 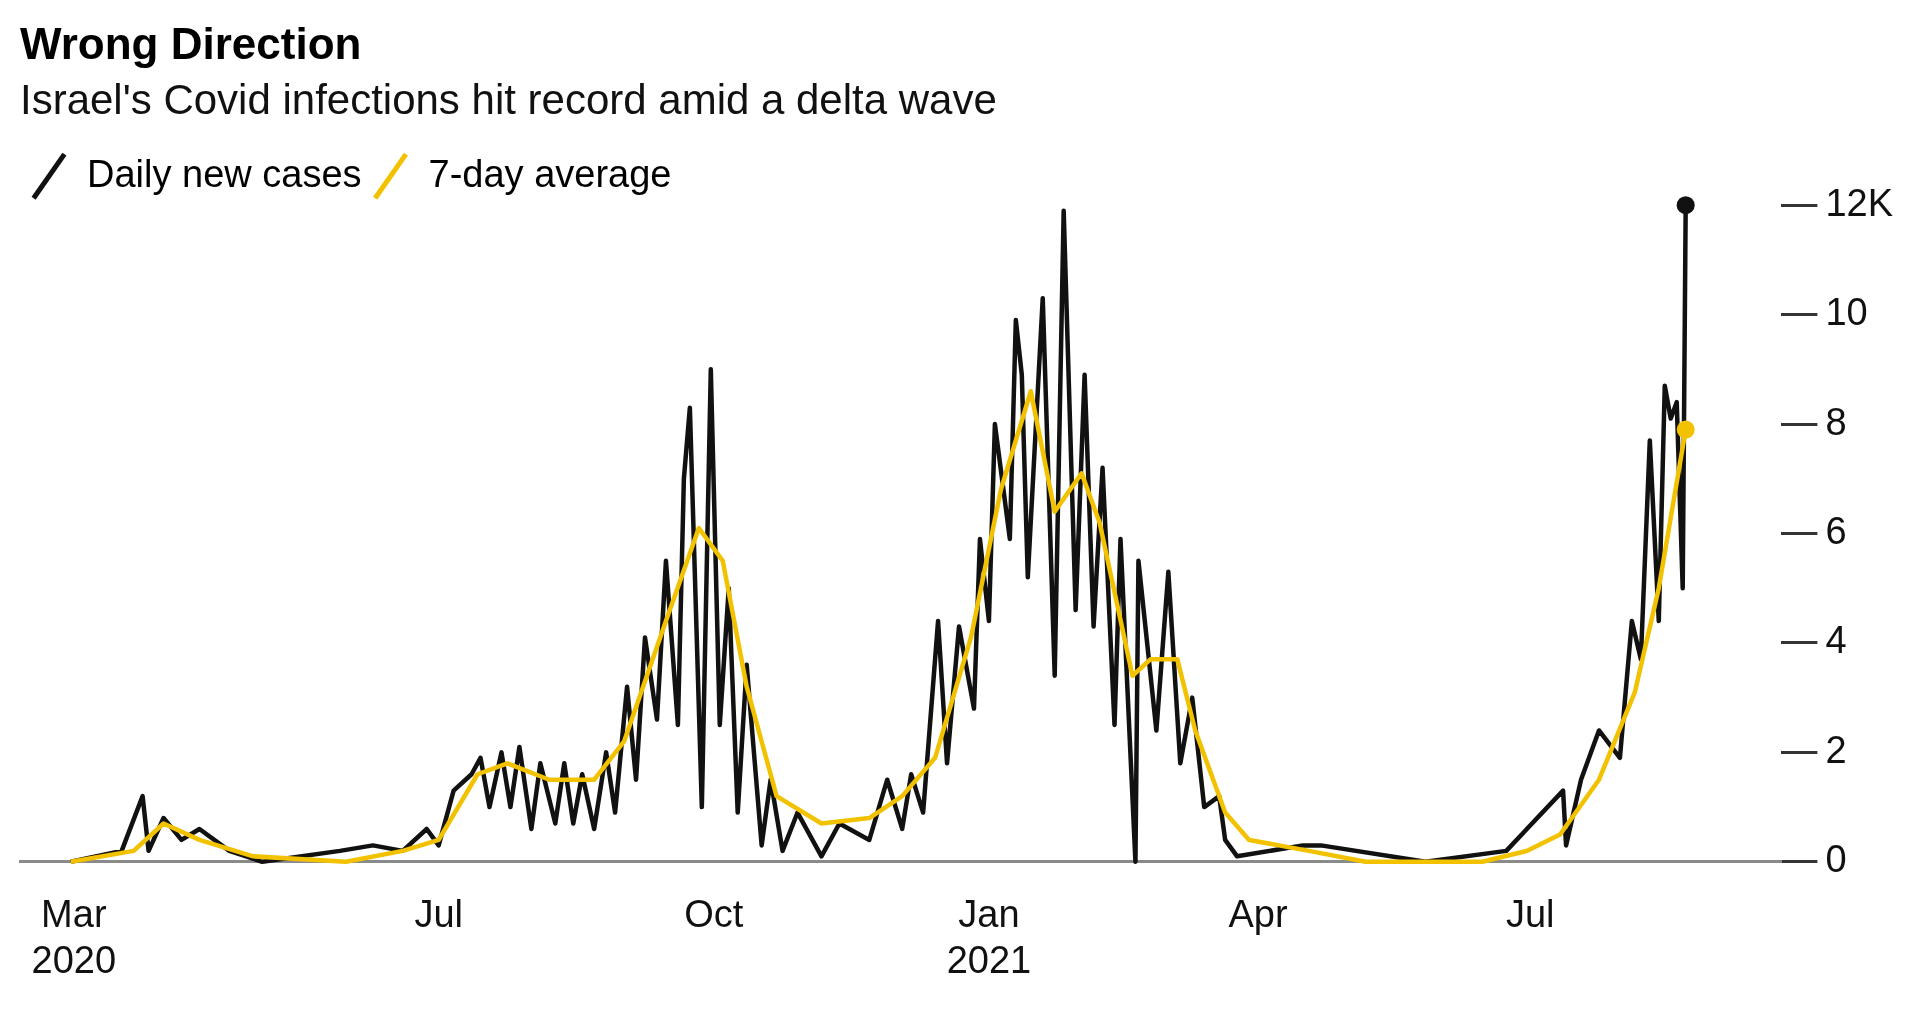 I want to click on x-tick-label: Mar 2020, so click(x=74, y=937).